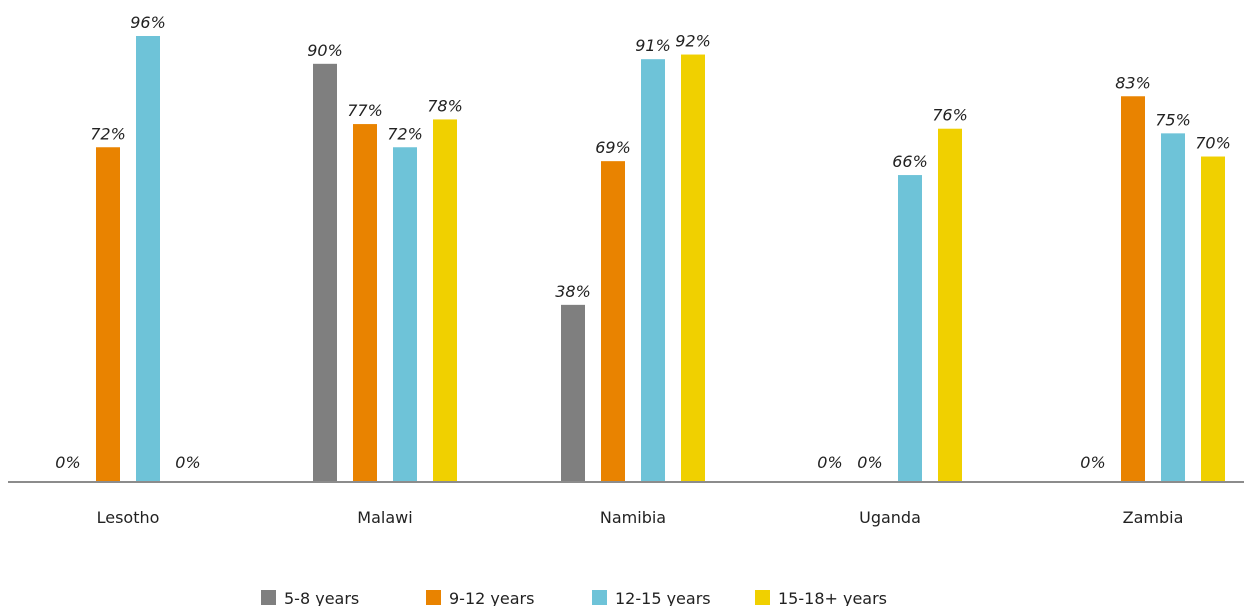 The image size is (1249, 606). Describe the element at coordinates (405, 133) in the screenshot. I see `value-label-malawi-3: 72%` at that location.